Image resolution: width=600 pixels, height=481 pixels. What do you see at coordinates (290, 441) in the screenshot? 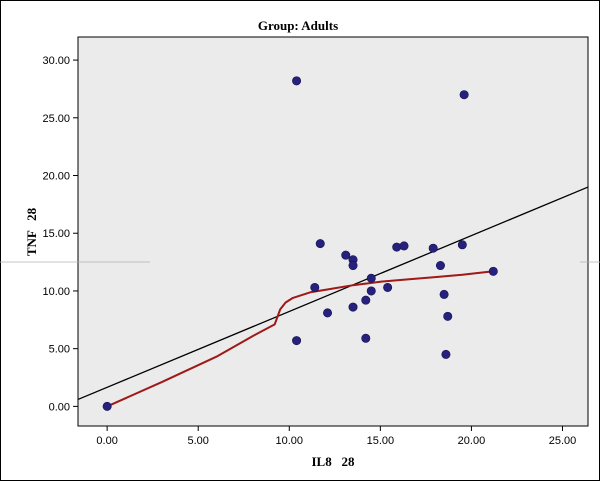
I see `x-tick-label: 10.00` at bounding box center [290, 441].